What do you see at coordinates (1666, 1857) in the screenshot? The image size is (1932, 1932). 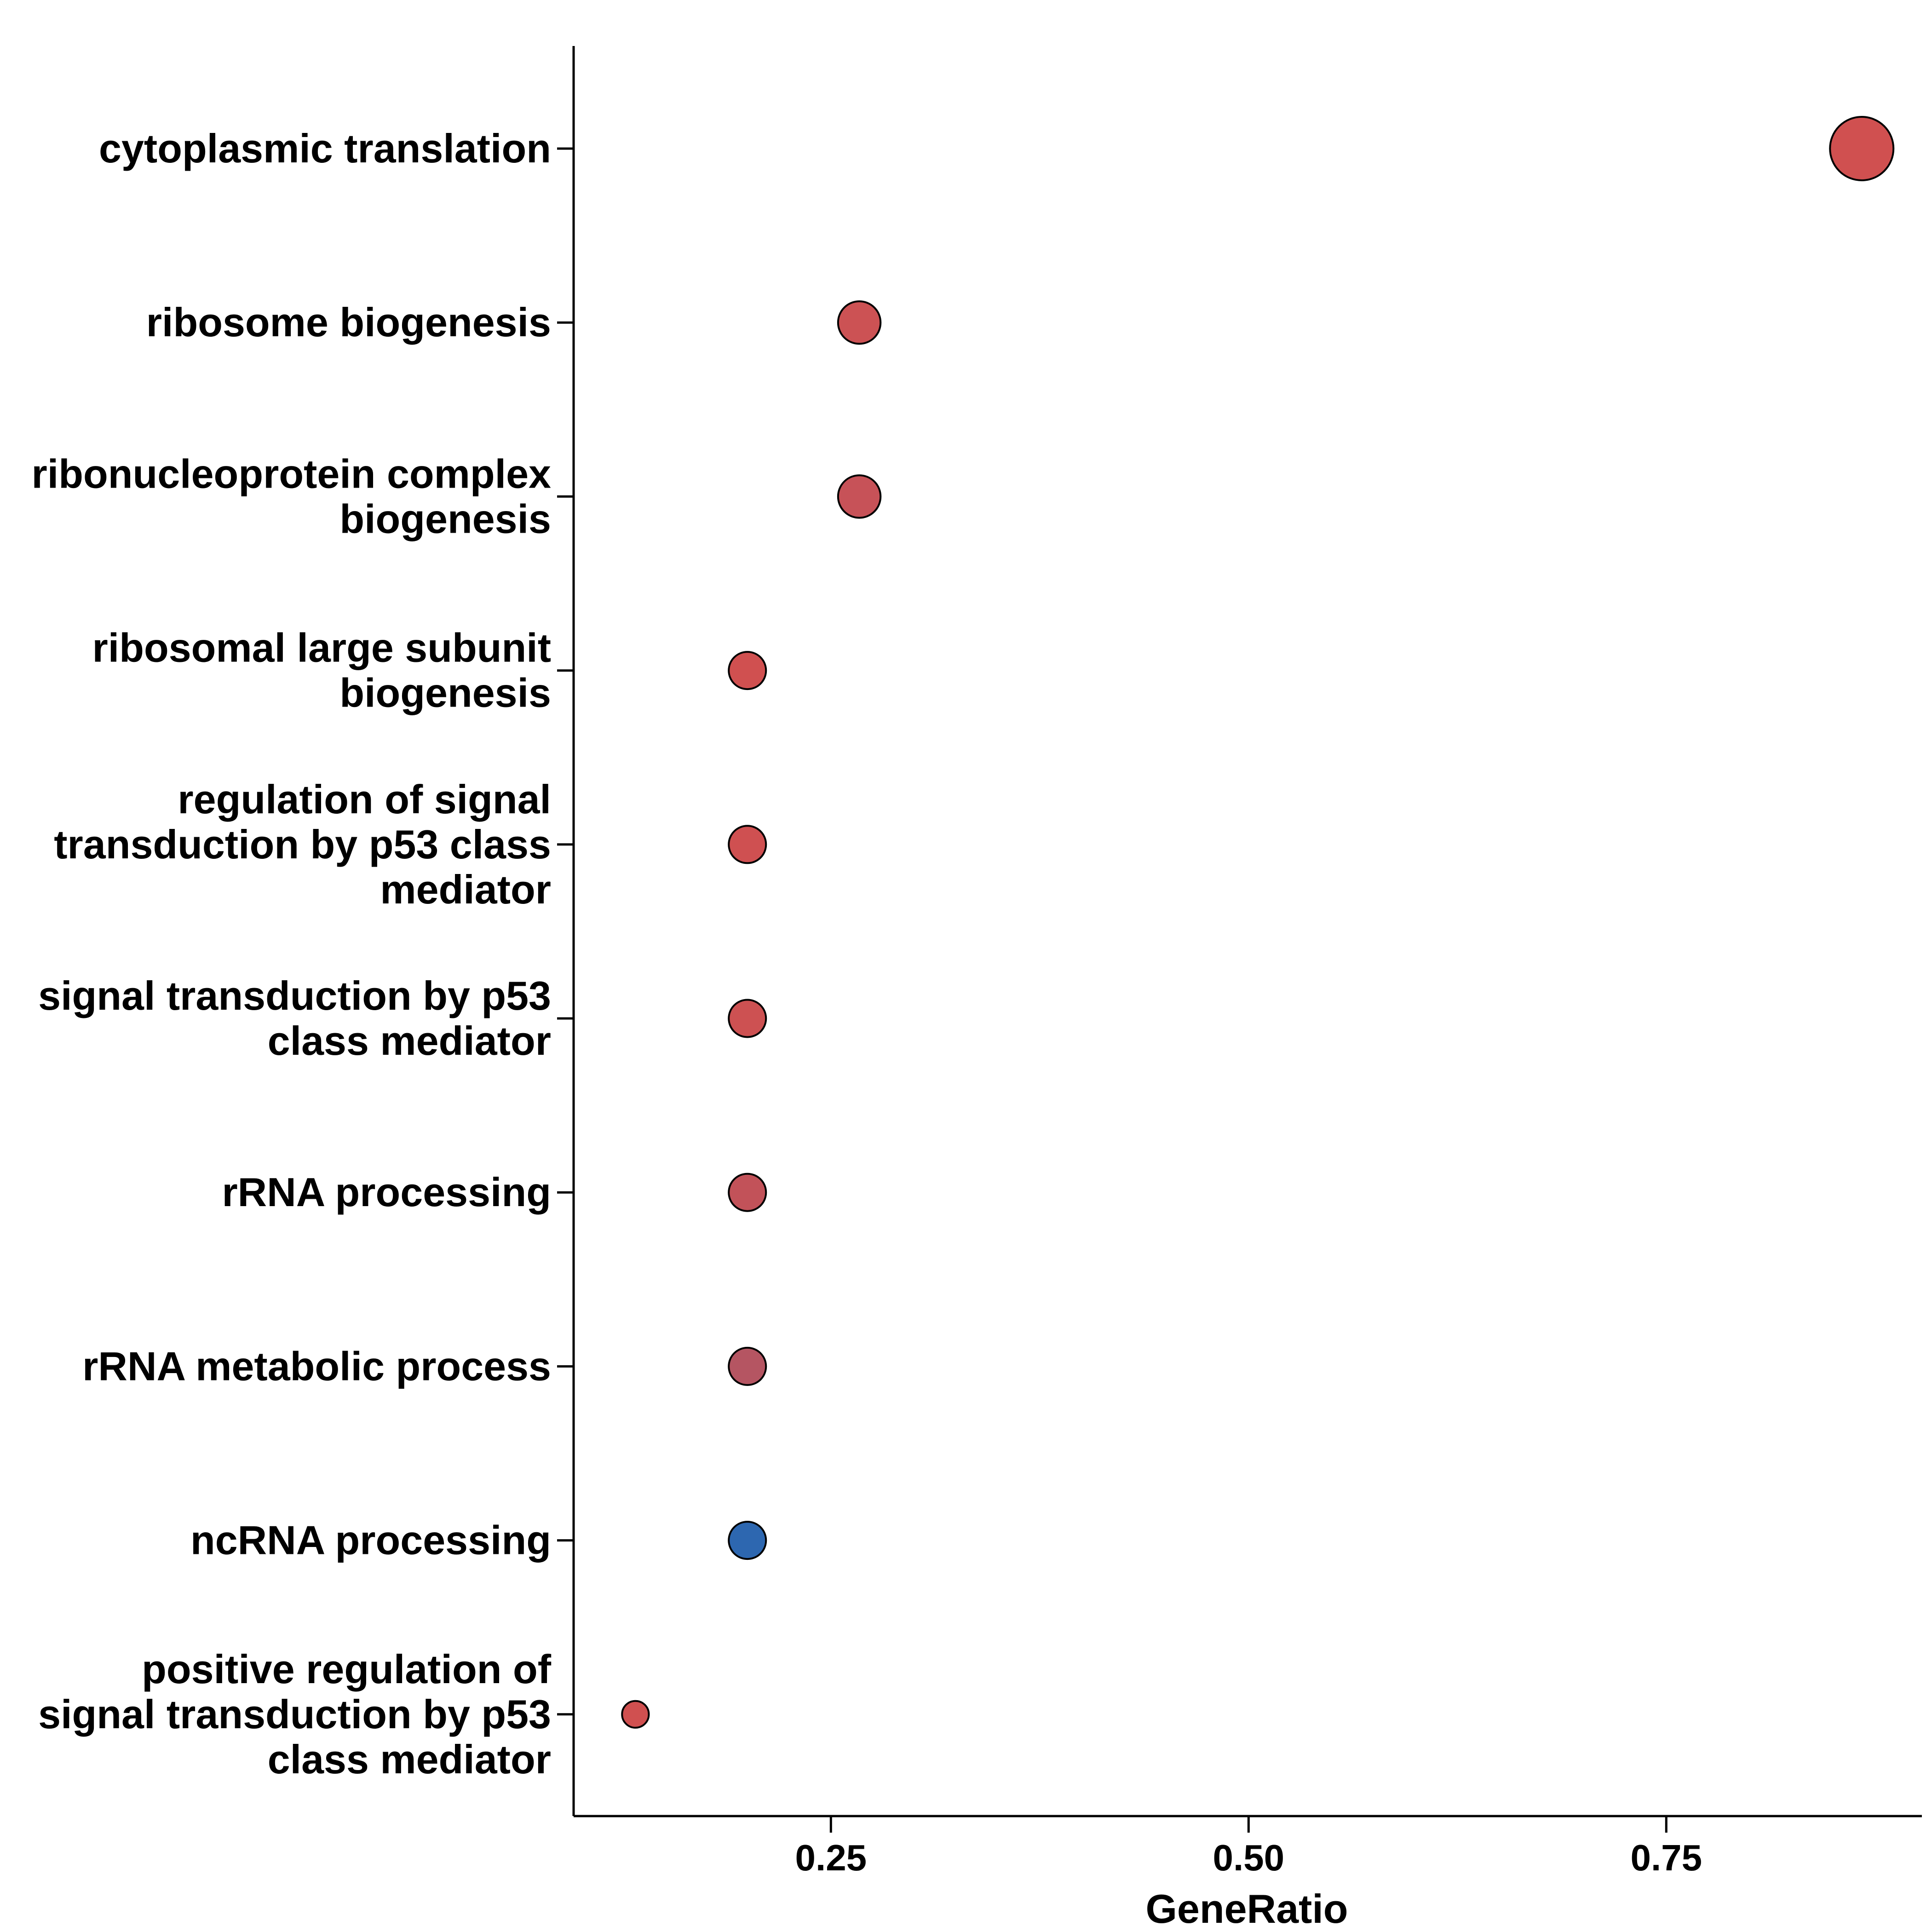 I see `x-tick-label: 0.75` at bounding box center [1666, 1857].